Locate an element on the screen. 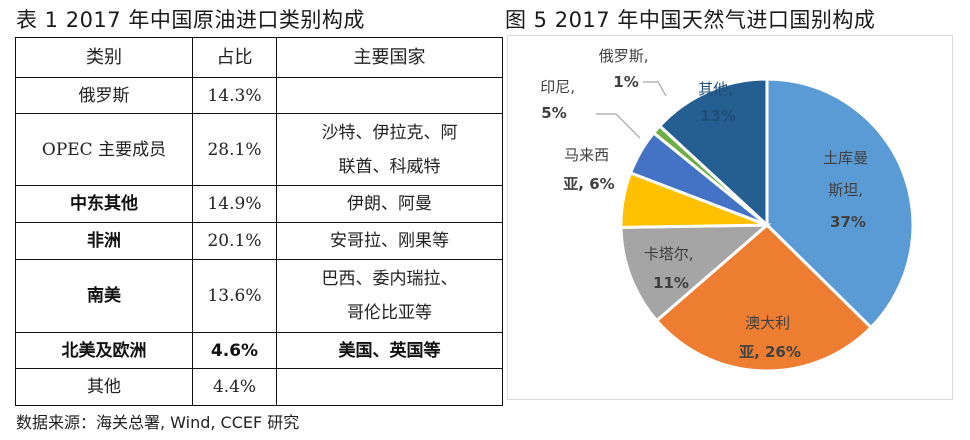 The width and height of the screenshot is (970, 440). leader-line-russia is located at coordinates (655, 89).